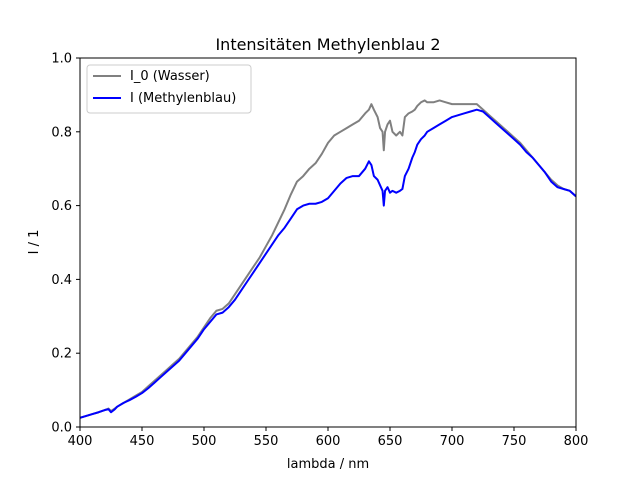  Describe the element at coordinates (576, 441) in the screenshot. I see `x-tick-label: 800` at that location.